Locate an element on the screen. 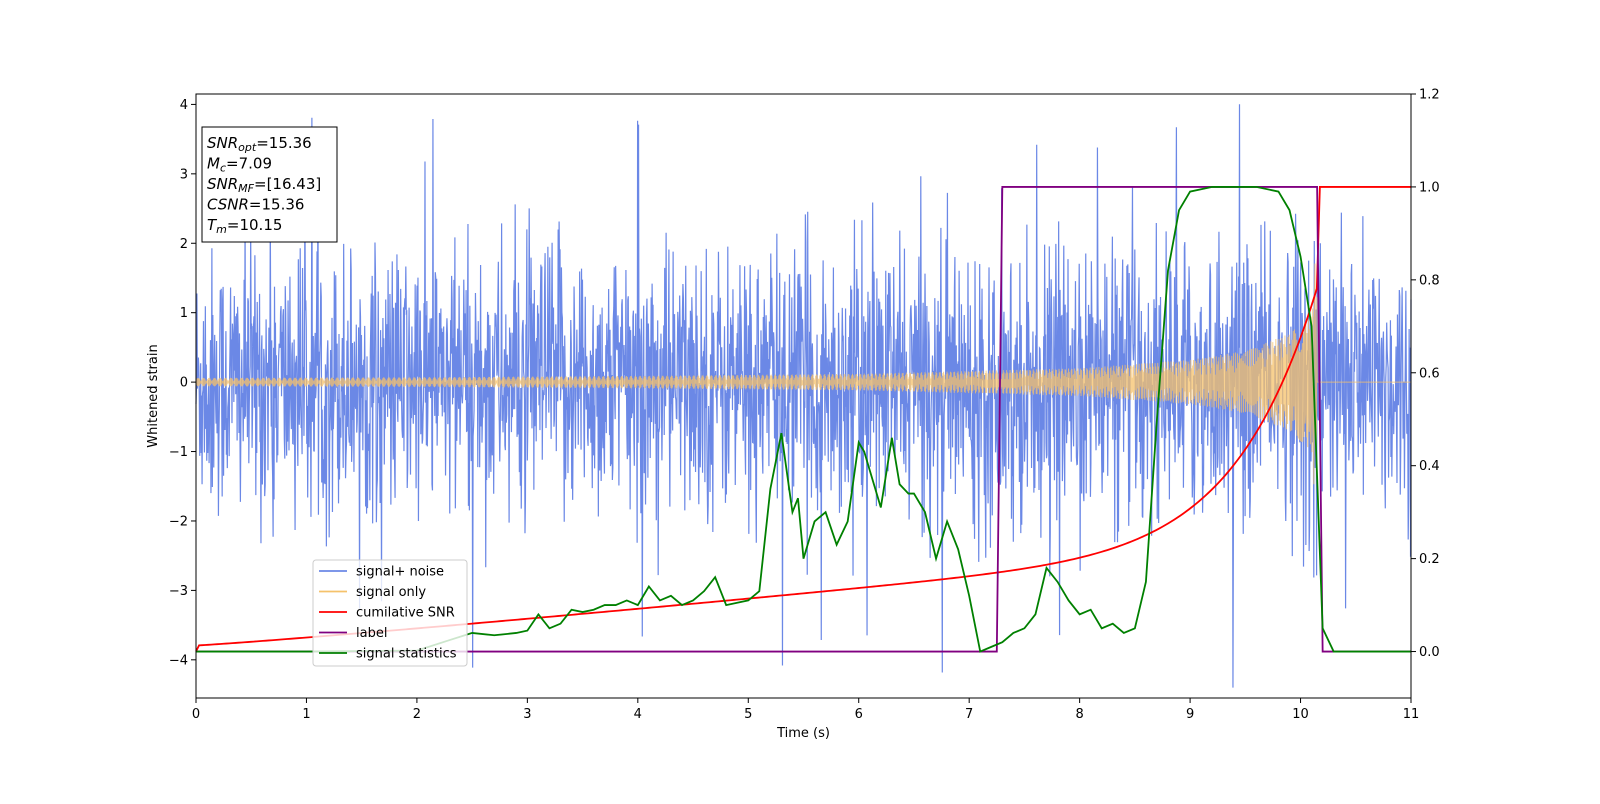 The height and width of the screenshot is (804, 1600). y2-tick-label: 1.2 is located at coordinates (1429, 95).